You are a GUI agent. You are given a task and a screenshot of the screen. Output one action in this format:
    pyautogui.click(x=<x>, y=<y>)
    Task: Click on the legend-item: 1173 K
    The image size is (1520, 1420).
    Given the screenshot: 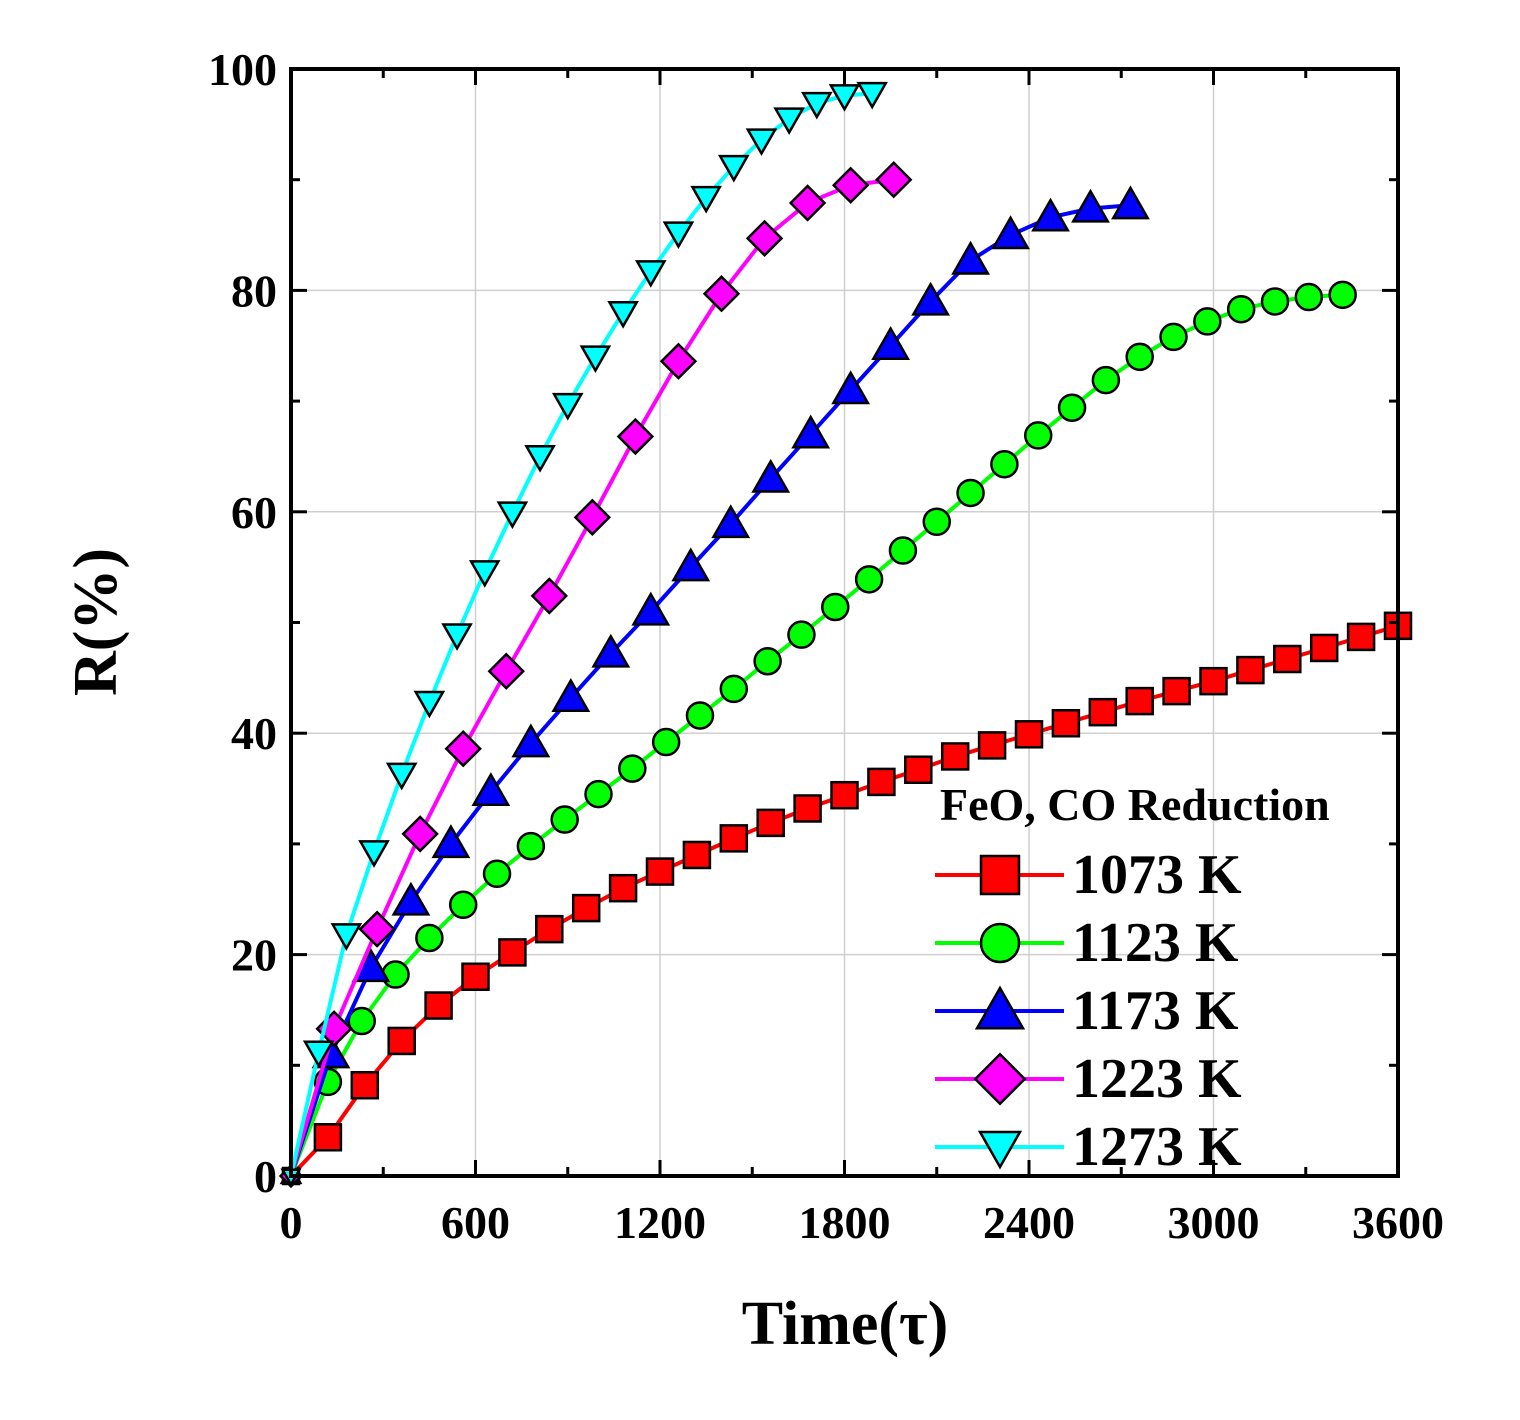 What is the action you would take?
    pyautogui.click(x=1087, y=1011)
    